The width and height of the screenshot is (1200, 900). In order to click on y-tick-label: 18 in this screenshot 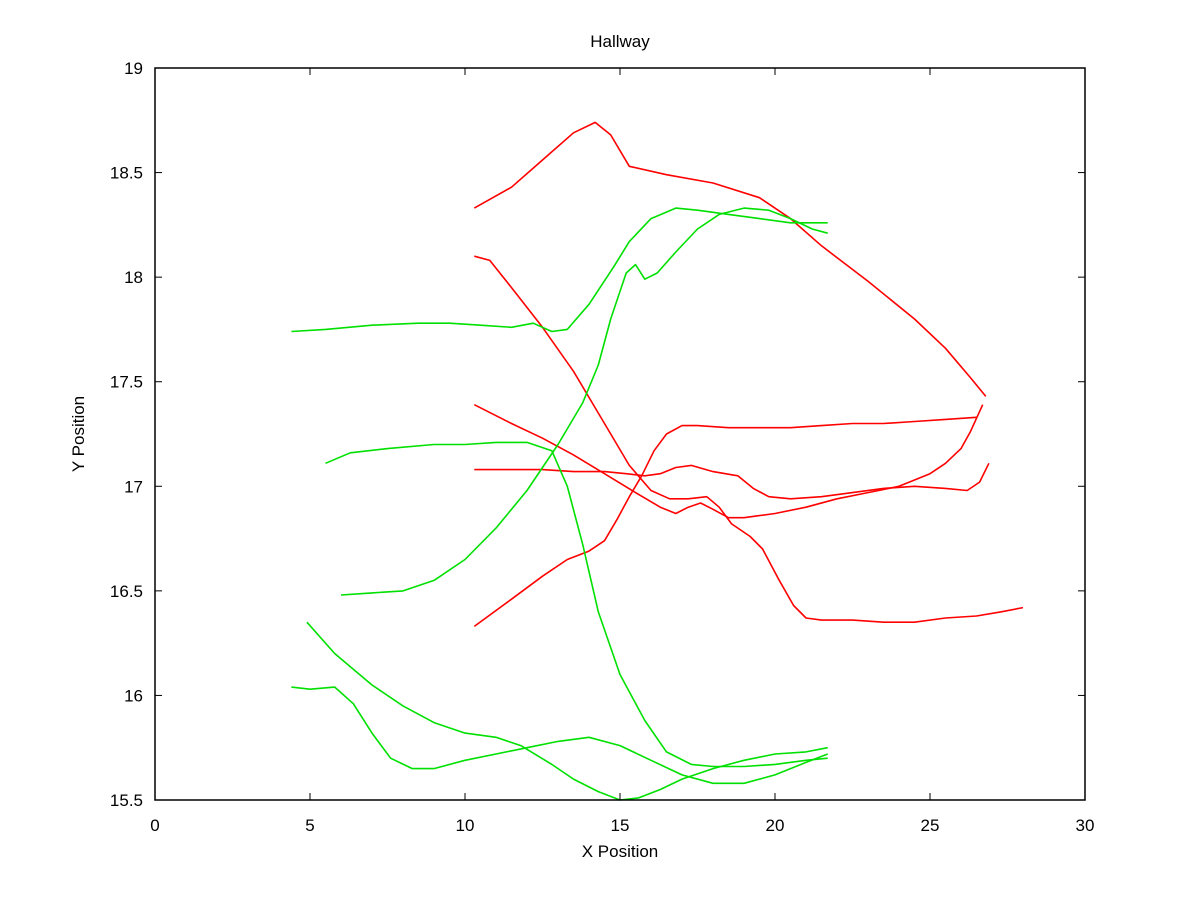, I will do `click(133, 277)`.